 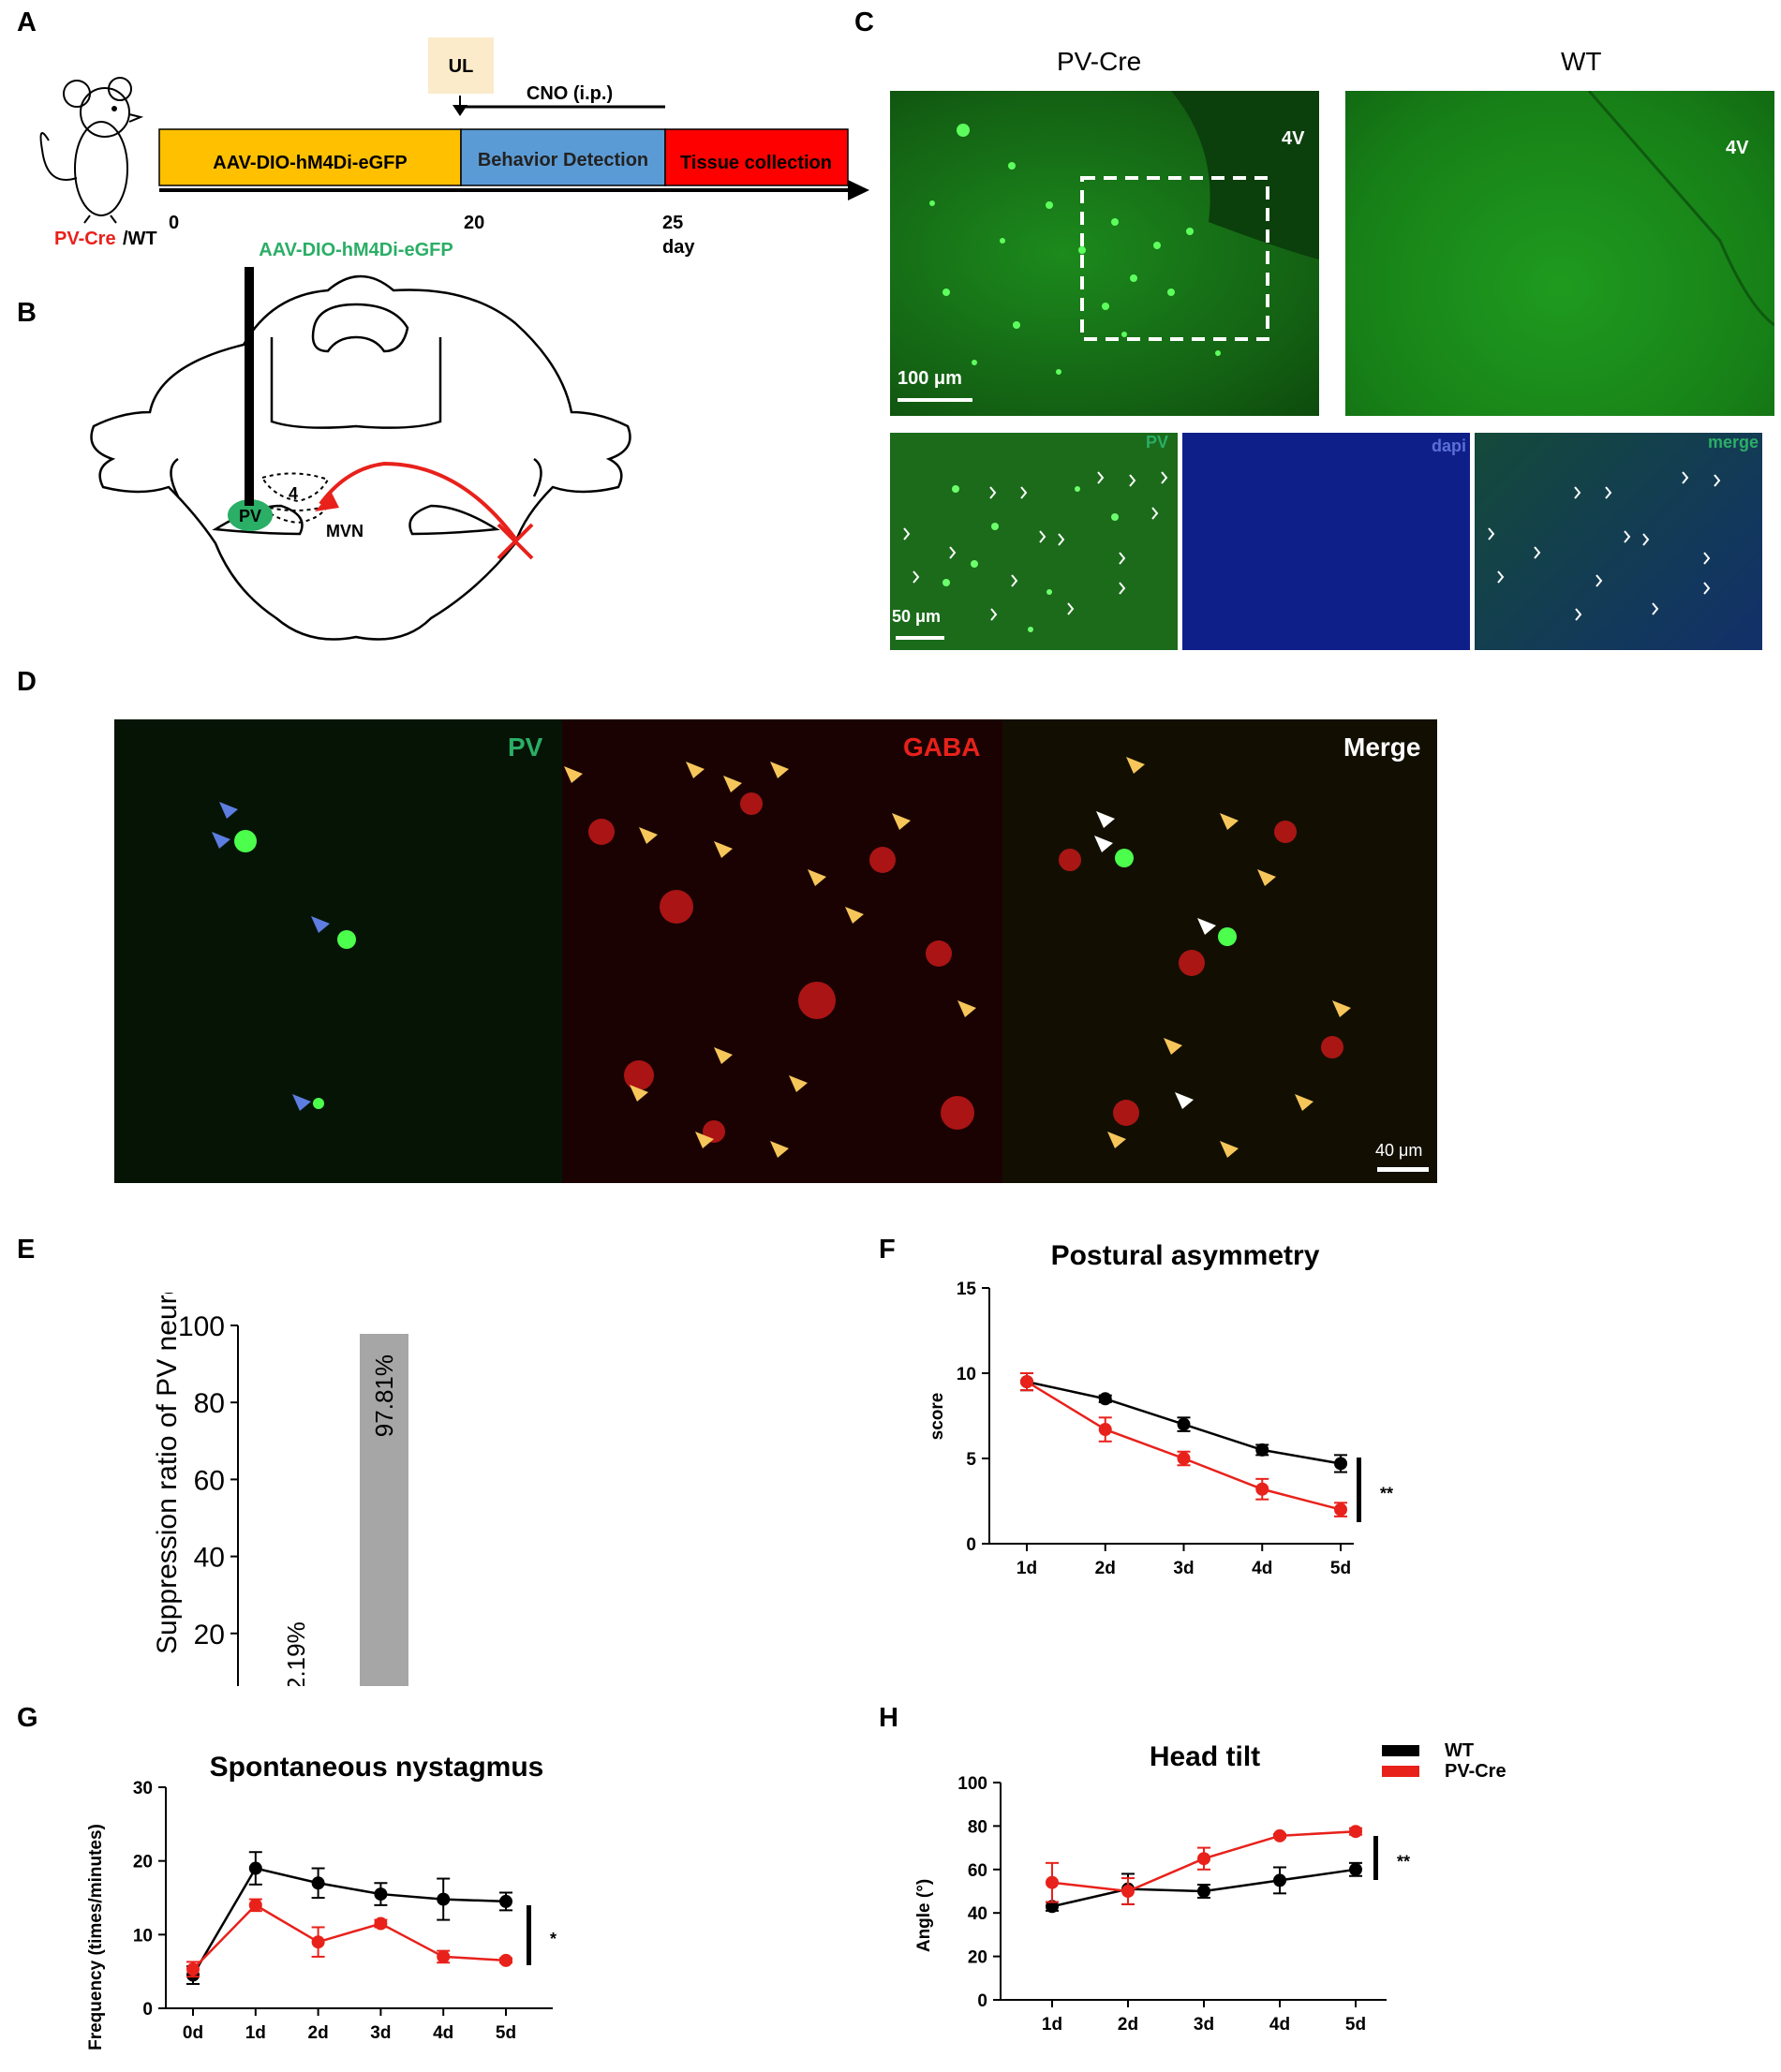 What do you see at coordinates (525, 747) in the screenshot?
I see `d-label-pv: PV` at bounding box center [525, 747].